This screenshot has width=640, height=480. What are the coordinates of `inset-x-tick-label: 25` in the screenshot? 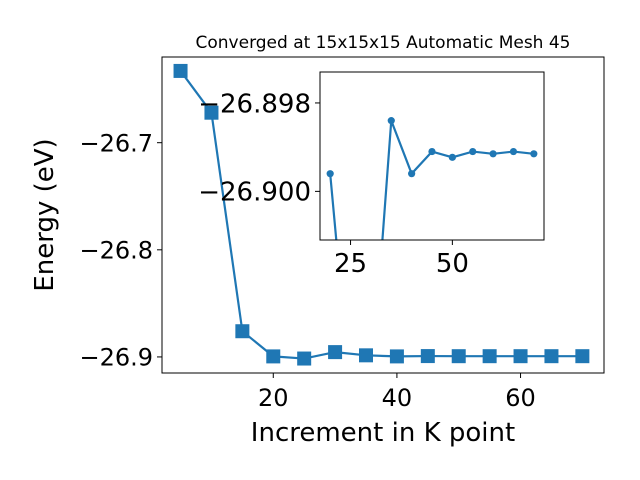 It's located at (350, 264).